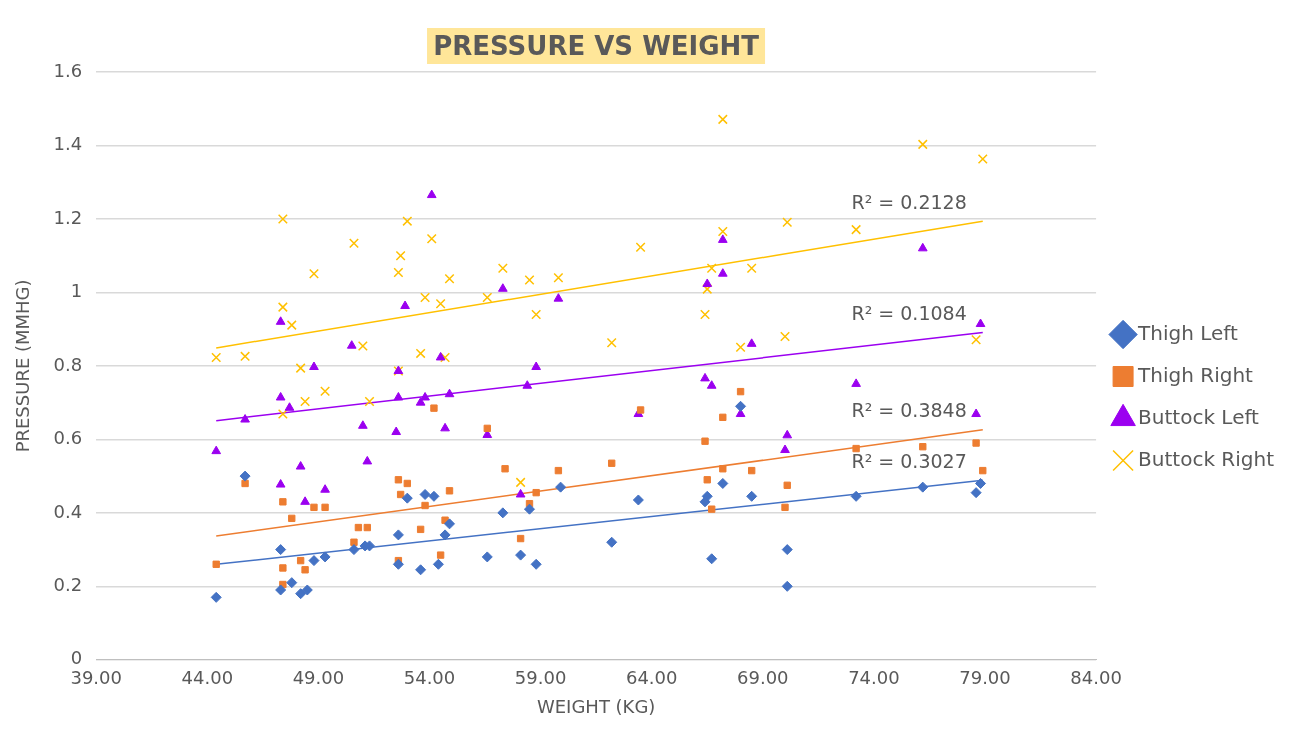 Image resolution: width=1304 pixels, height=731 pixels. What do you see at coordinates (909, 460) in the screenshot?
I see `annotation: R² = 0.3027` at bounding box center [909, 460].